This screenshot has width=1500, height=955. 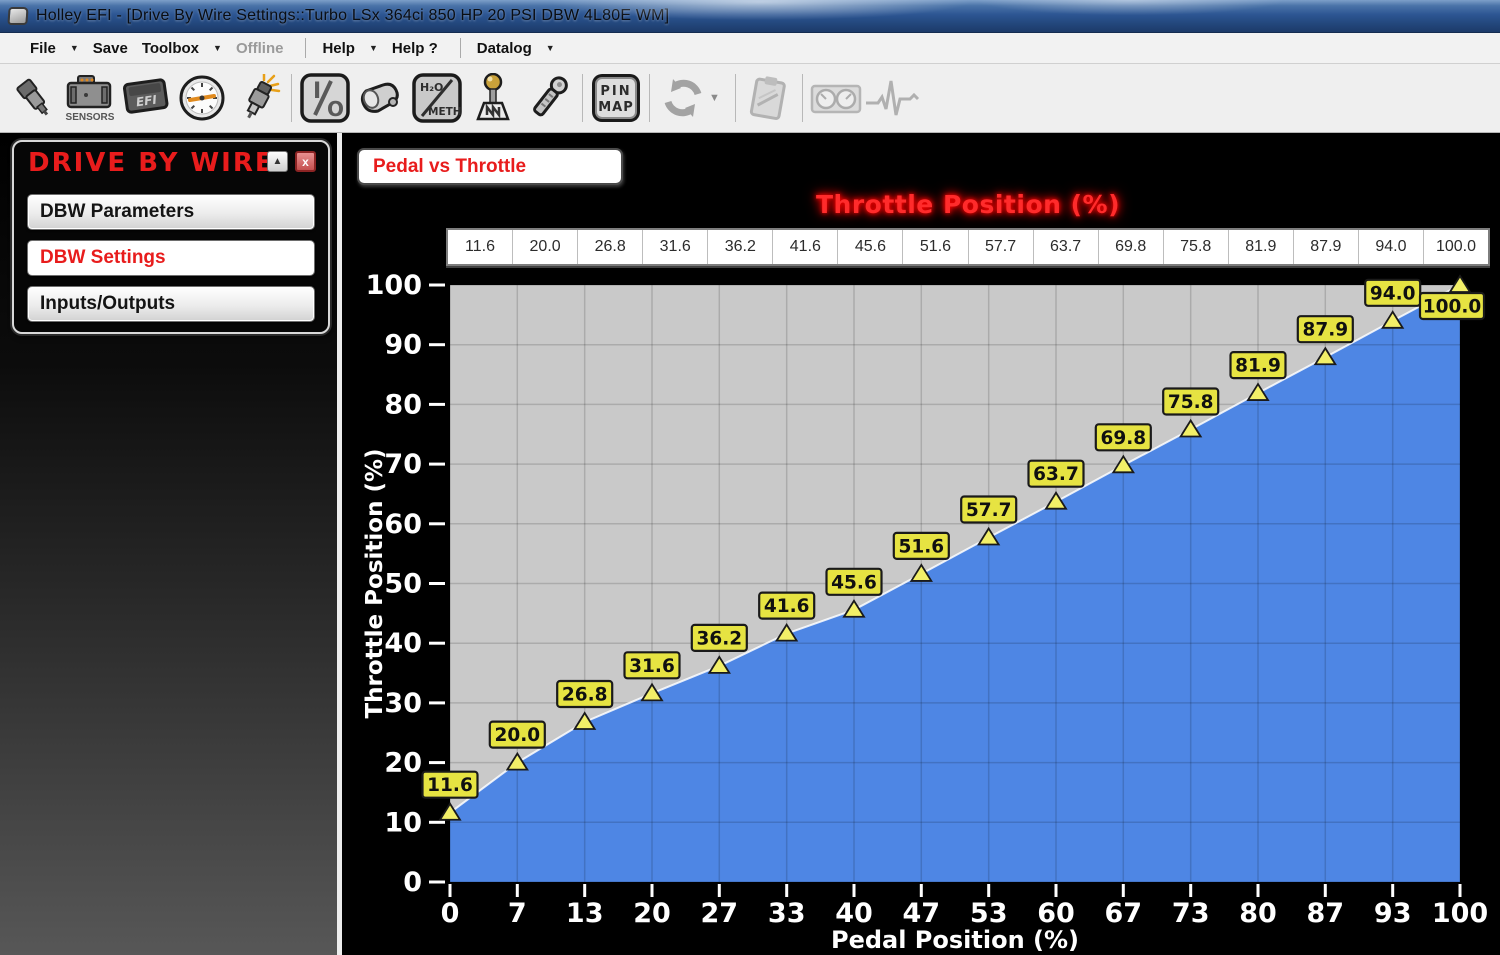 What do you see at coordinates (277, 161) in the screenshot?
I see `minimize-button: ▲` at bounding box center [277, 161].